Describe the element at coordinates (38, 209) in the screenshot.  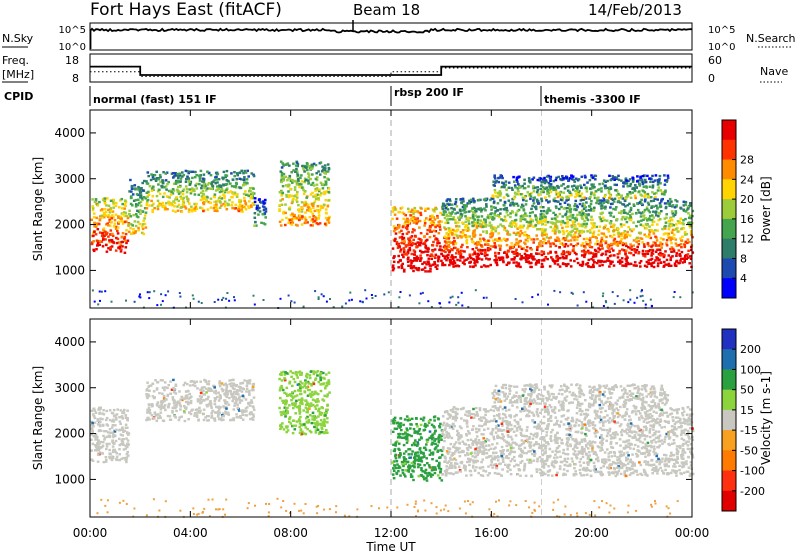
I see `power-ylabel: Slant Range [km]` at that location.